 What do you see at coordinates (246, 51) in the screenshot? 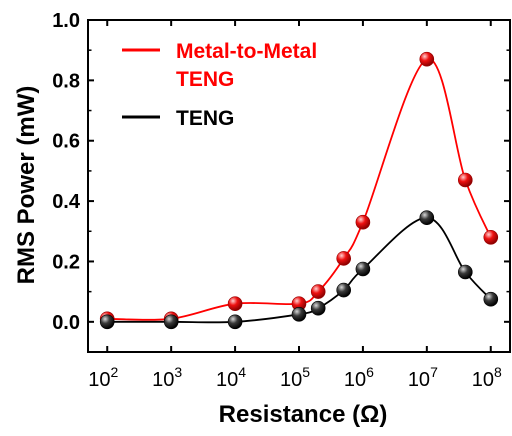
I see `legend-label: Metal-to-Metal` at bounding box center [246, 51].